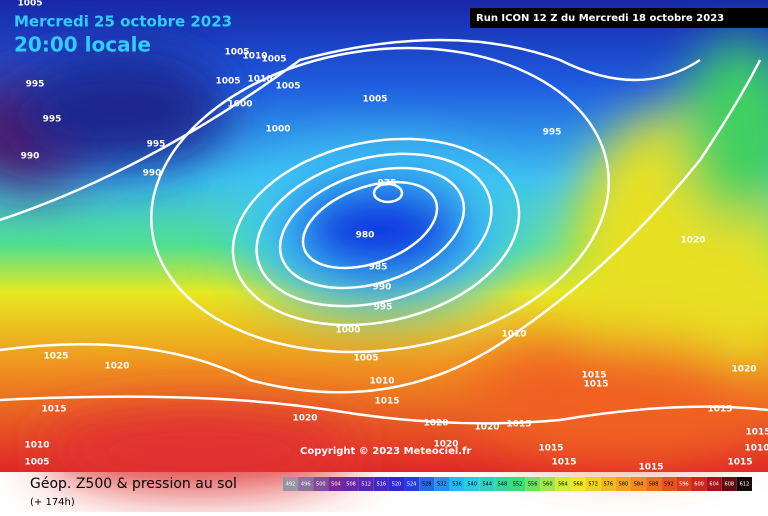  What do you see at coordinates (385, 451) in the screenshot?
I see `copyright: Copyright © 2023 Meteociel.fr` at bounding box center [385, 451].